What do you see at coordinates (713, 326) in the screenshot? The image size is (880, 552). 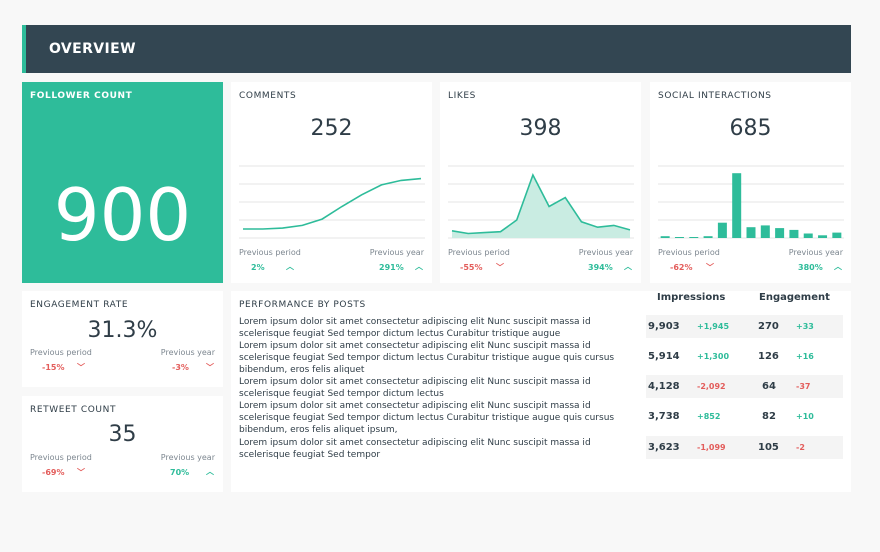 I see `impressions-change: +1,945` at bounding box center [713, 326].